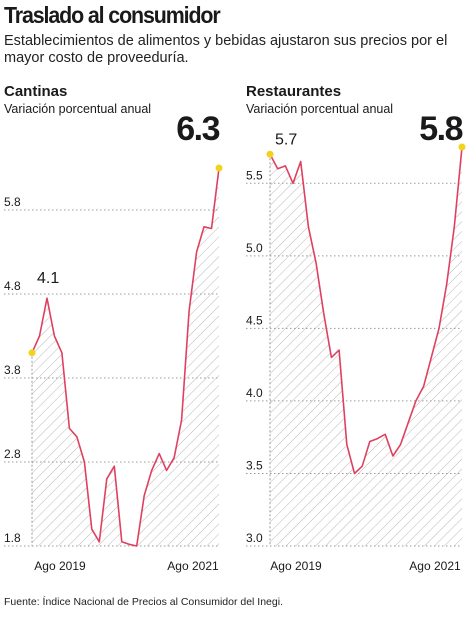 The image size is (469, 620). I want to click on end-value-label: 6.3, so click(197, 129).